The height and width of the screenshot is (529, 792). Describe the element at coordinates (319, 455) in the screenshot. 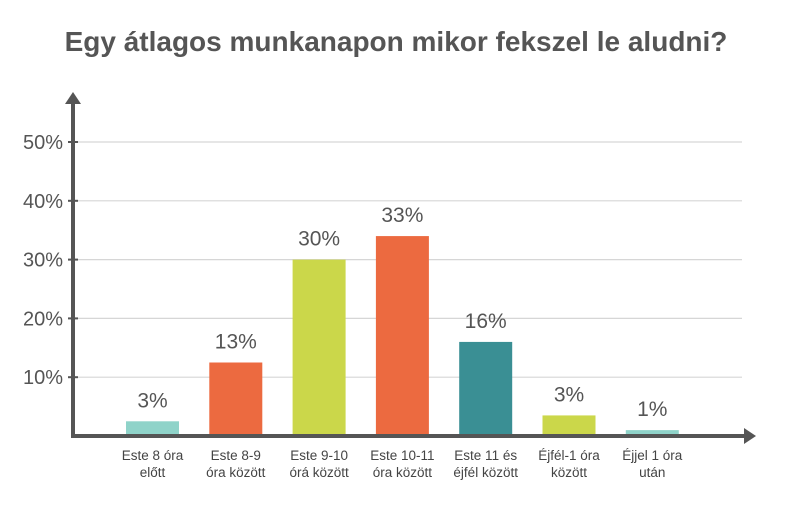

I see `x-tick-label-line: Este 9-10` at that location.